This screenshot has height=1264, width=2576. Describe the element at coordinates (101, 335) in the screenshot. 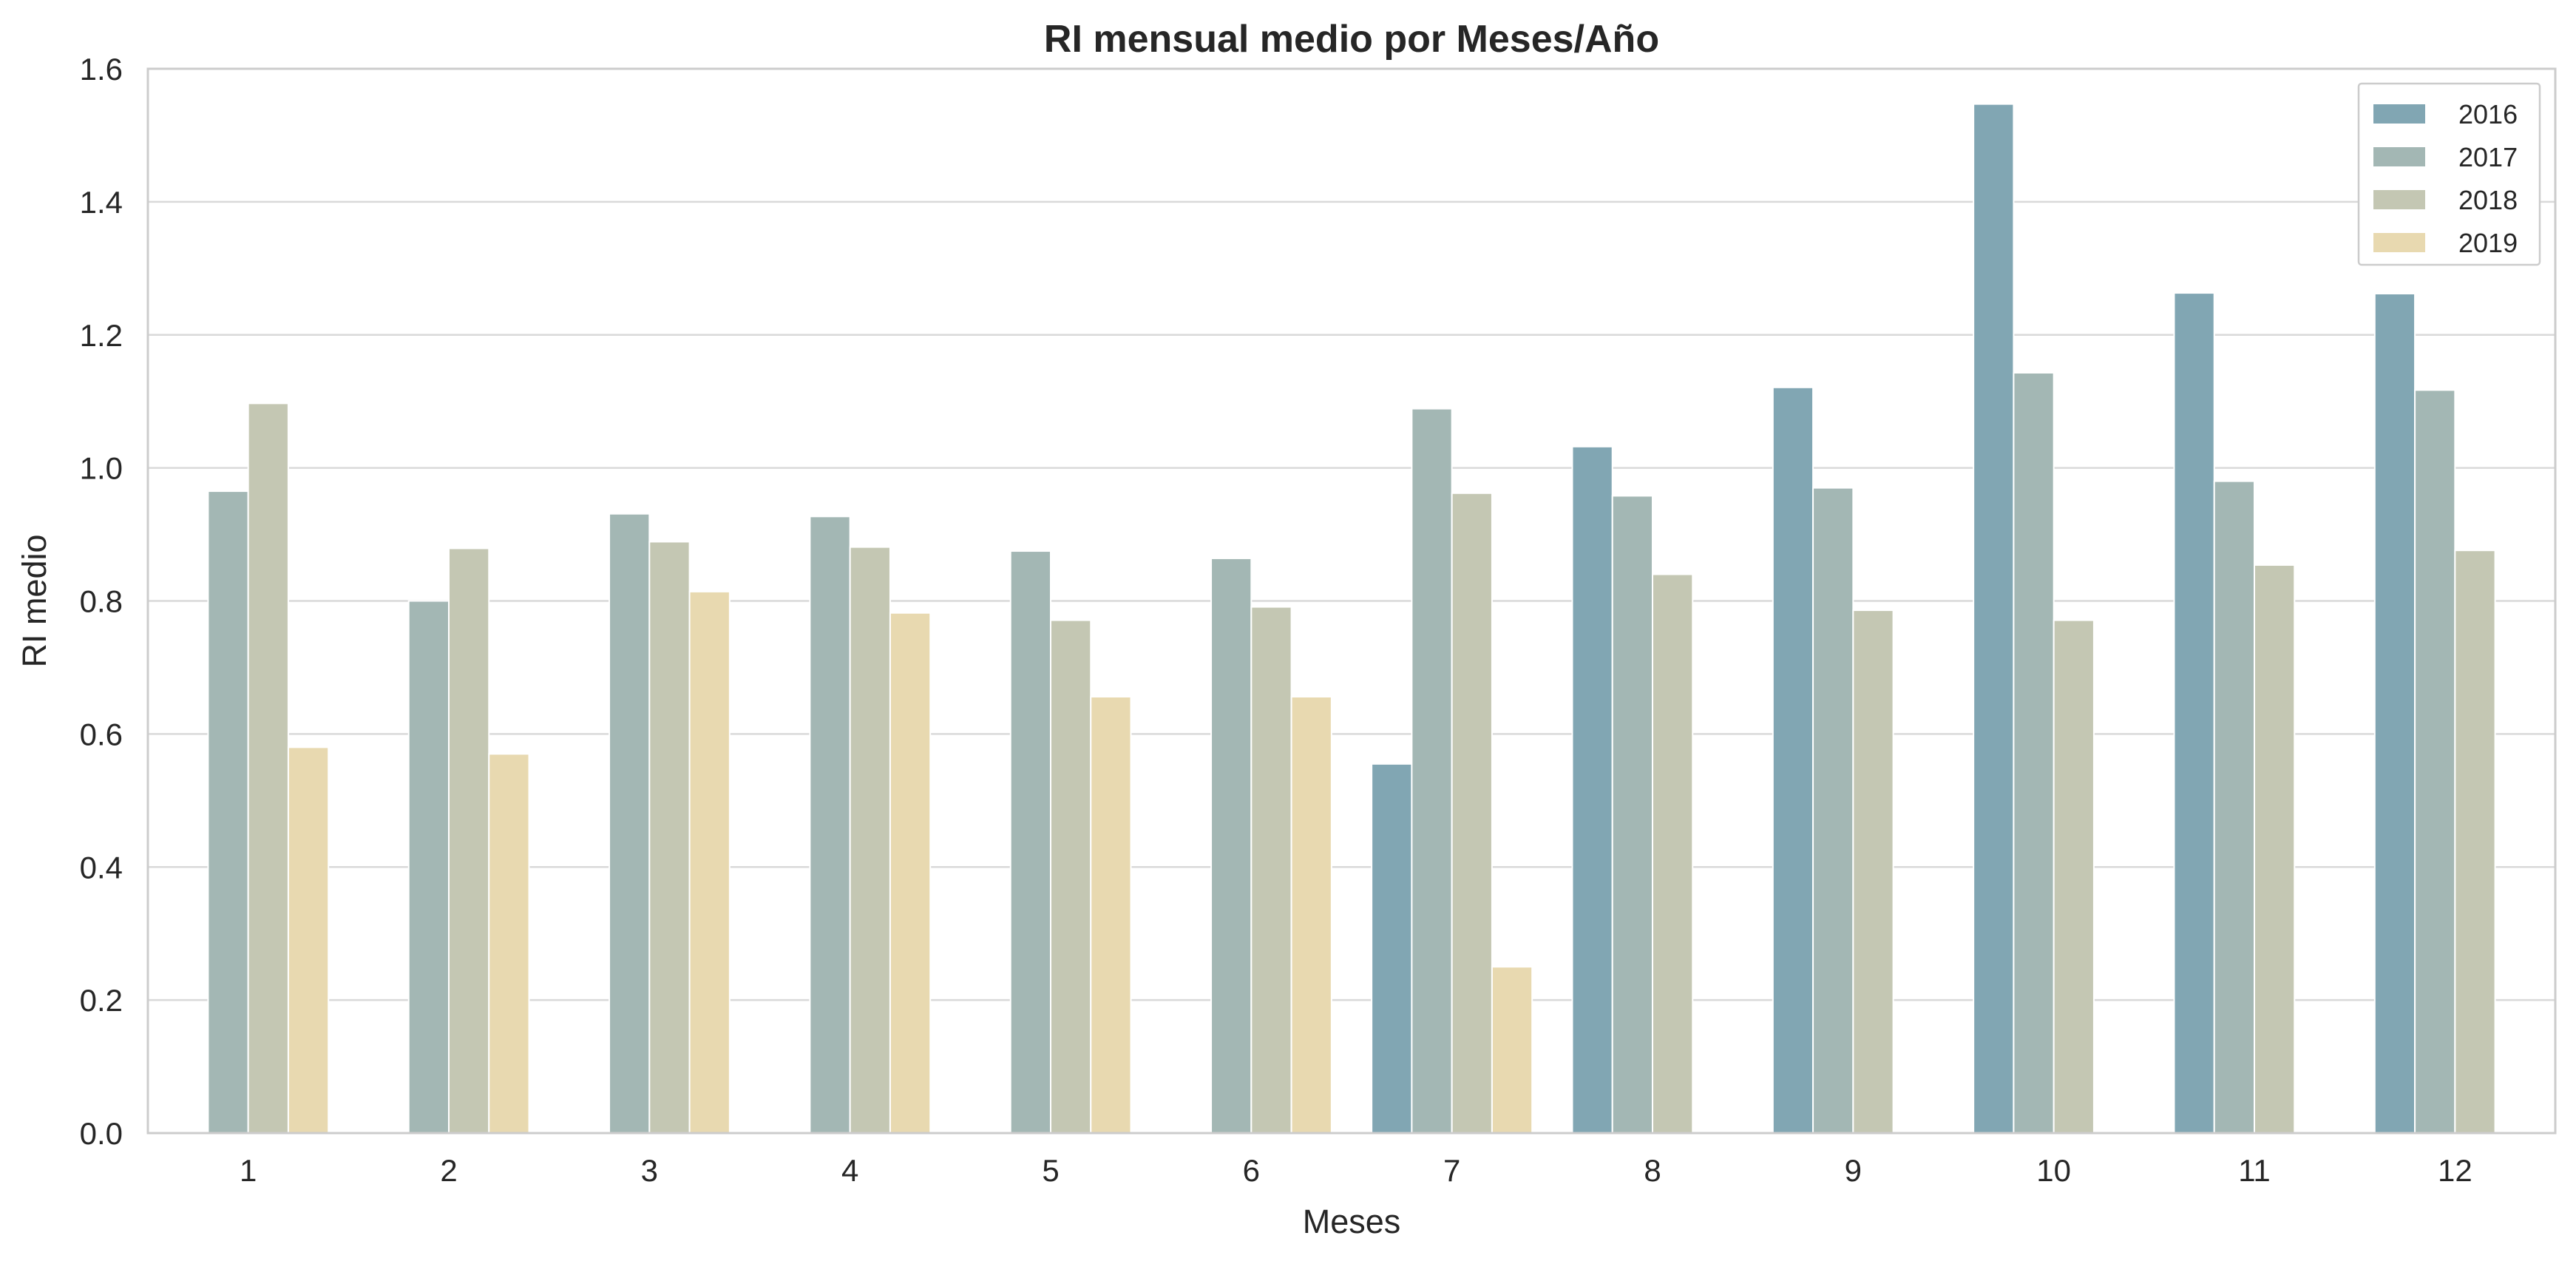

I see `y-tick-label: 1.2` at that location.